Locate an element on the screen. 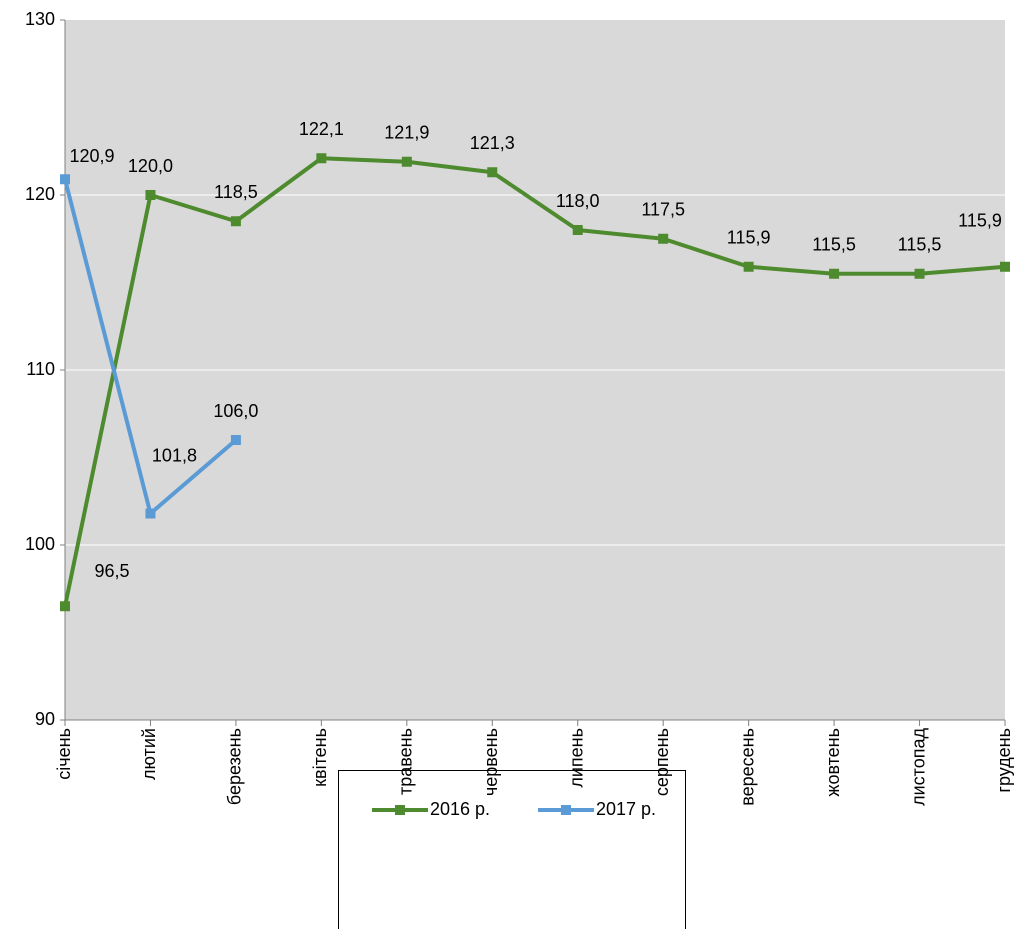  x-tick-label: грудень is located at coordinates (1004, 760).